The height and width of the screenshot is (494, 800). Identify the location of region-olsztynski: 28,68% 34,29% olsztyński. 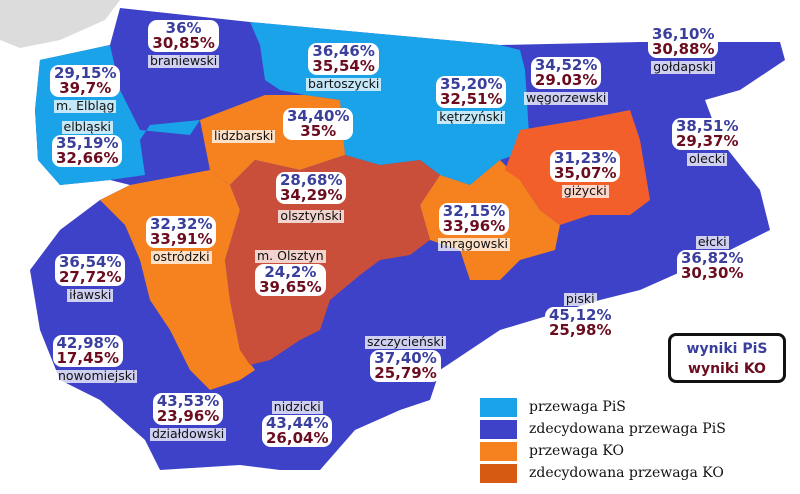
(311, 197).